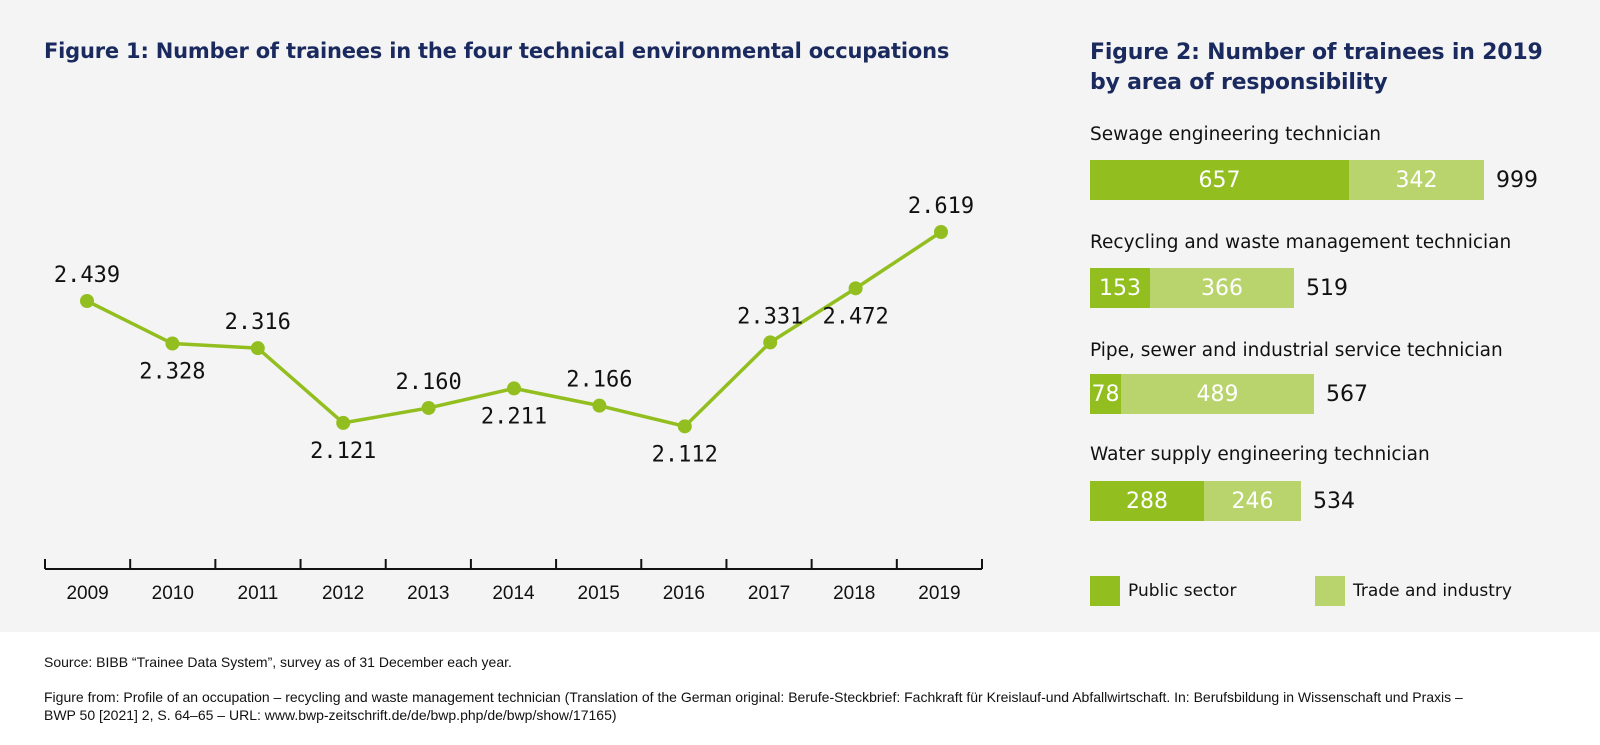 This screenshot has width=1600, height=745. Describe the element at coordinates (770, 316) in the screenshot. I see `data-label-2017: 2.331` at that location.